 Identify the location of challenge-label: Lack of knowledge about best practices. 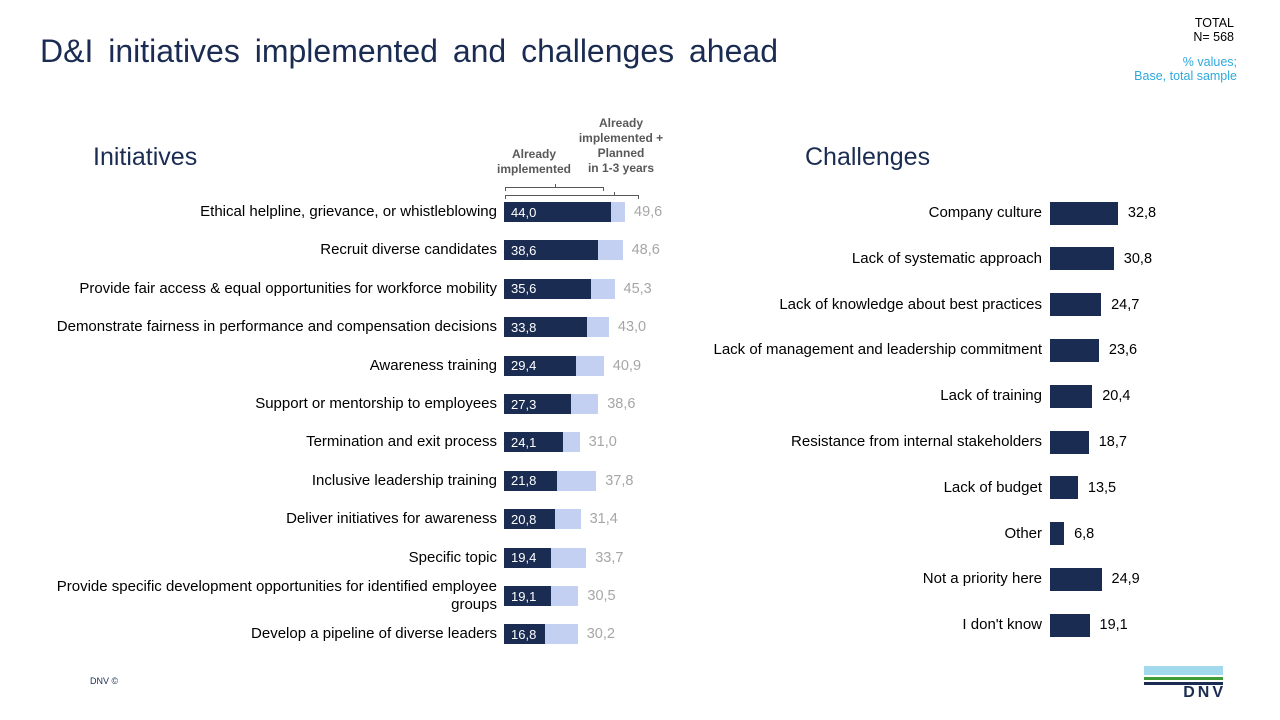
(910, 304).